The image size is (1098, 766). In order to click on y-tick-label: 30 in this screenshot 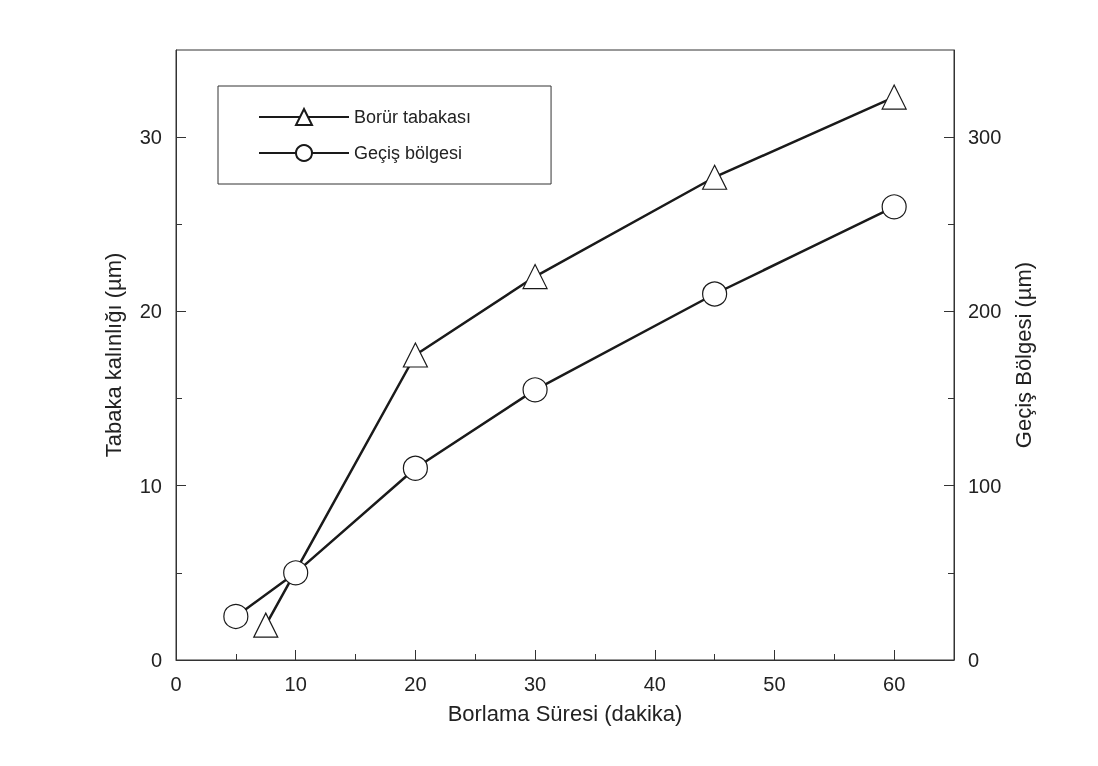, I will do `click(150, 137)`.